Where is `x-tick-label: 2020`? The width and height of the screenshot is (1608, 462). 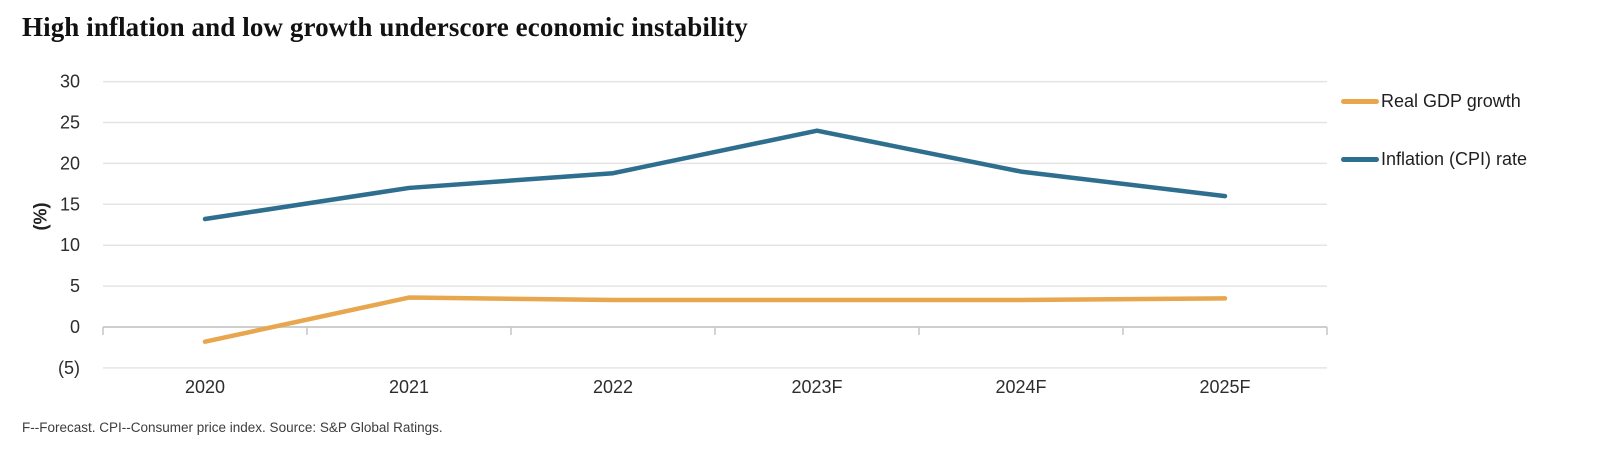 x-tick-label: 2020 is located at coordinates (205, 387).